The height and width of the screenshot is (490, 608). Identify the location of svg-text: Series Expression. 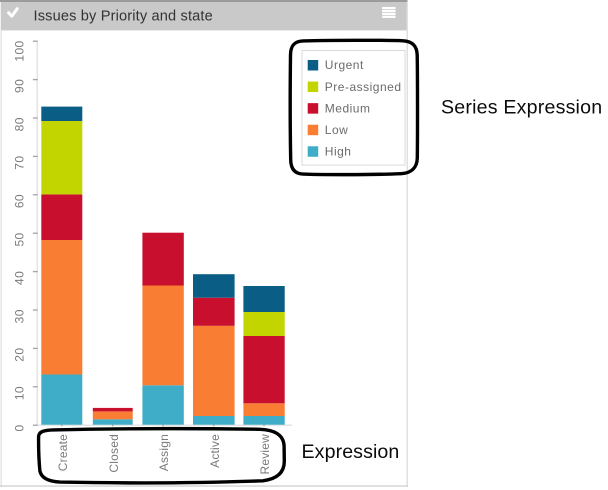
(521, 107).